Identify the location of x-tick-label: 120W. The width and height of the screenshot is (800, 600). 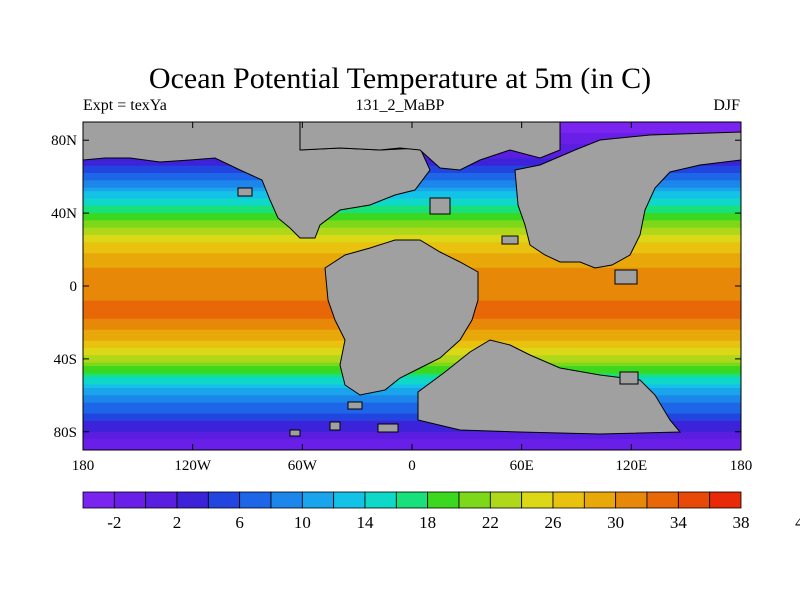
(193, 466).